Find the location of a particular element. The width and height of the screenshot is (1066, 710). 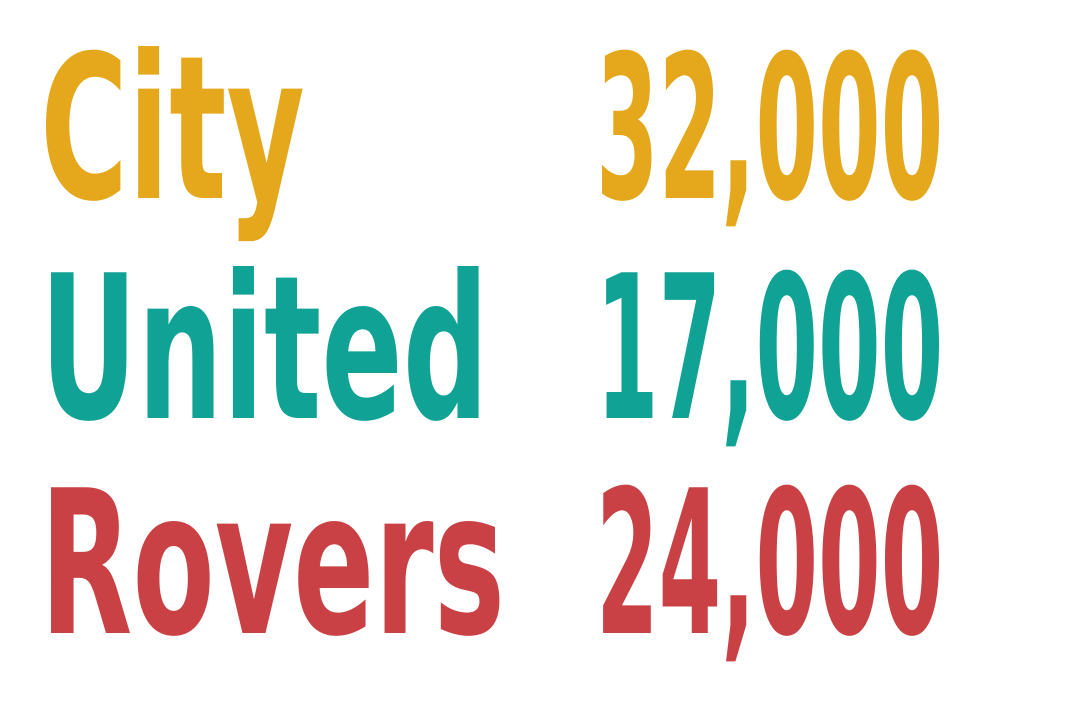

team-value: 17,000 is located at coordinates (770, 349).